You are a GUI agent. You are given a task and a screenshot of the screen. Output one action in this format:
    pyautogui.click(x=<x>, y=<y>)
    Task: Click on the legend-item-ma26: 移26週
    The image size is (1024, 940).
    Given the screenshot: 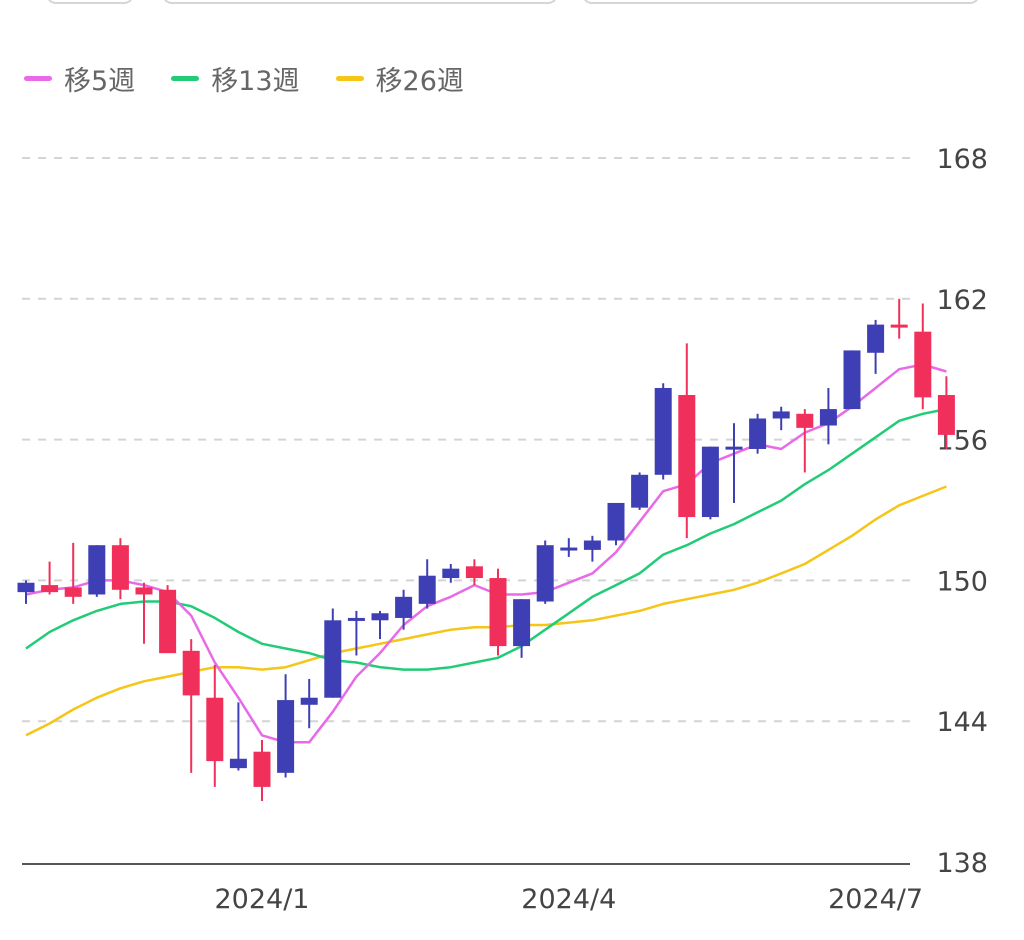 What is the action you would take?
    pyautogui.click(x=399, y=78)
    